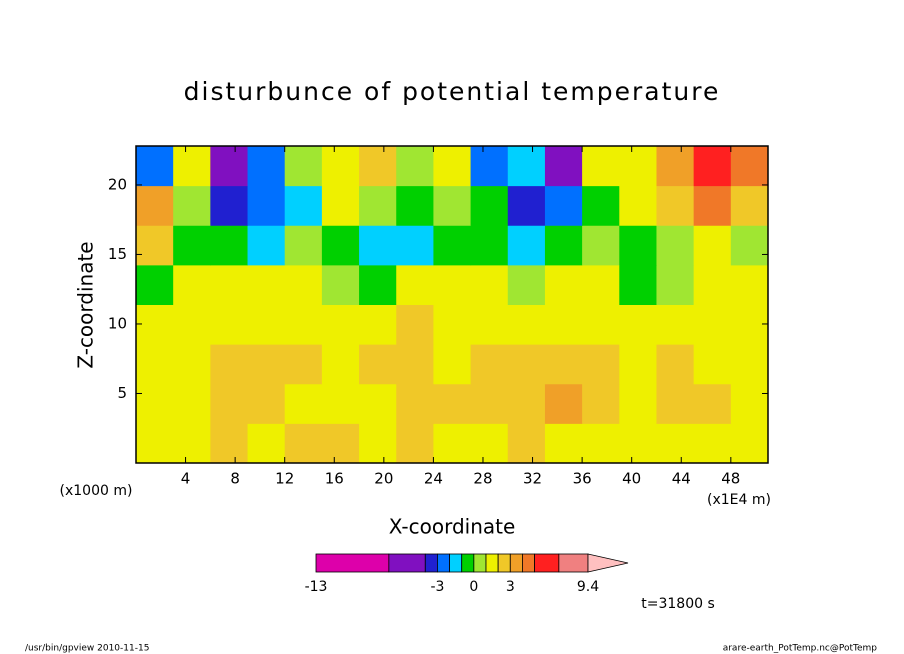  What do you see at coordinates (117, 184) in the screenshot?
I see `y-tick-label: 20` at bounding box center [117, 184].